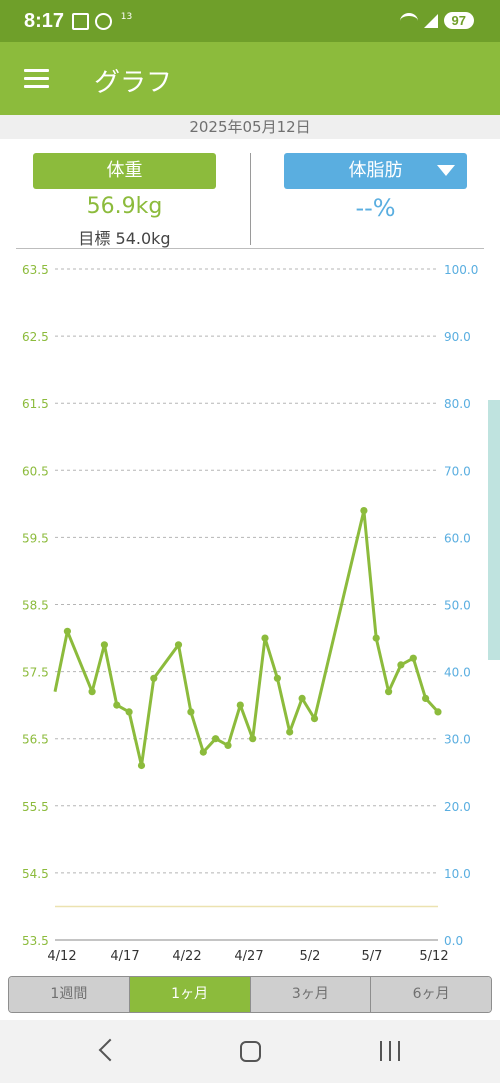 The width and height of the screenshot is (500, 1083). What do you see at coordinates (35, 606) in the screenshot?
I see `y-tick-label-left: 58.5` at bounding box center [35, 606].